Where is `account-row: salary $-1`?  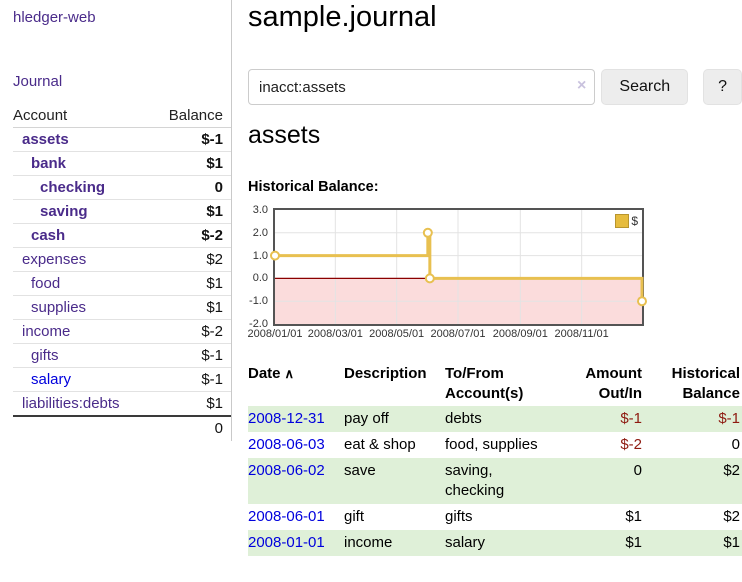 account-row: salary $-1 is located at coordinates (122, 379).